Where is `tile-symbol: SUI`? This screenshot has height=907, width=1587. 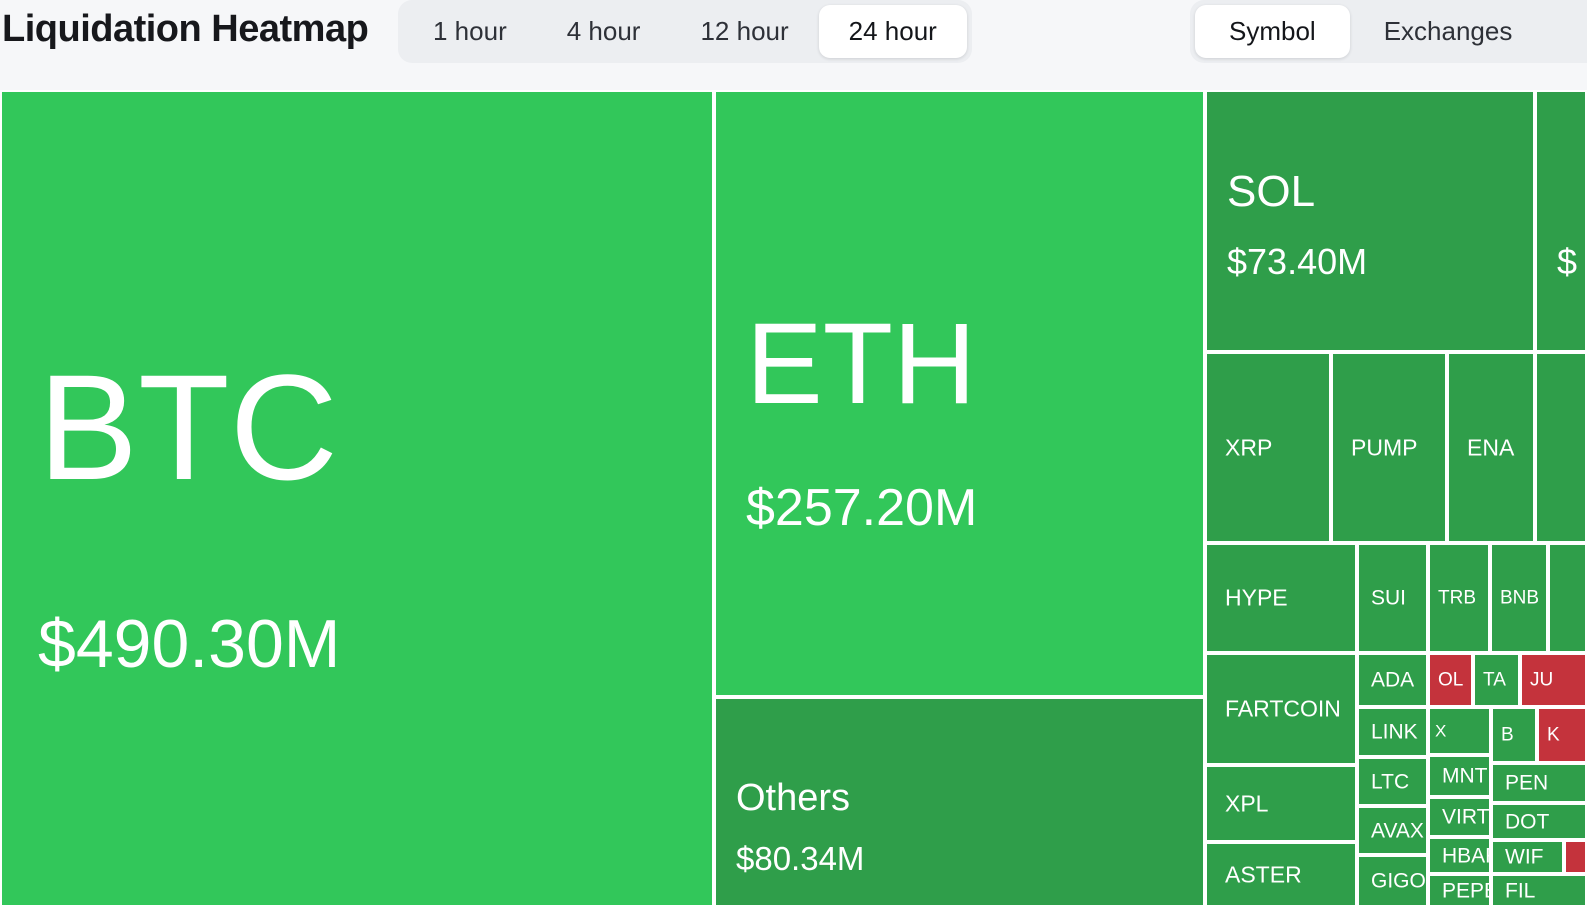
tile-symbol: SUI is located at coordinates (1389, 598).